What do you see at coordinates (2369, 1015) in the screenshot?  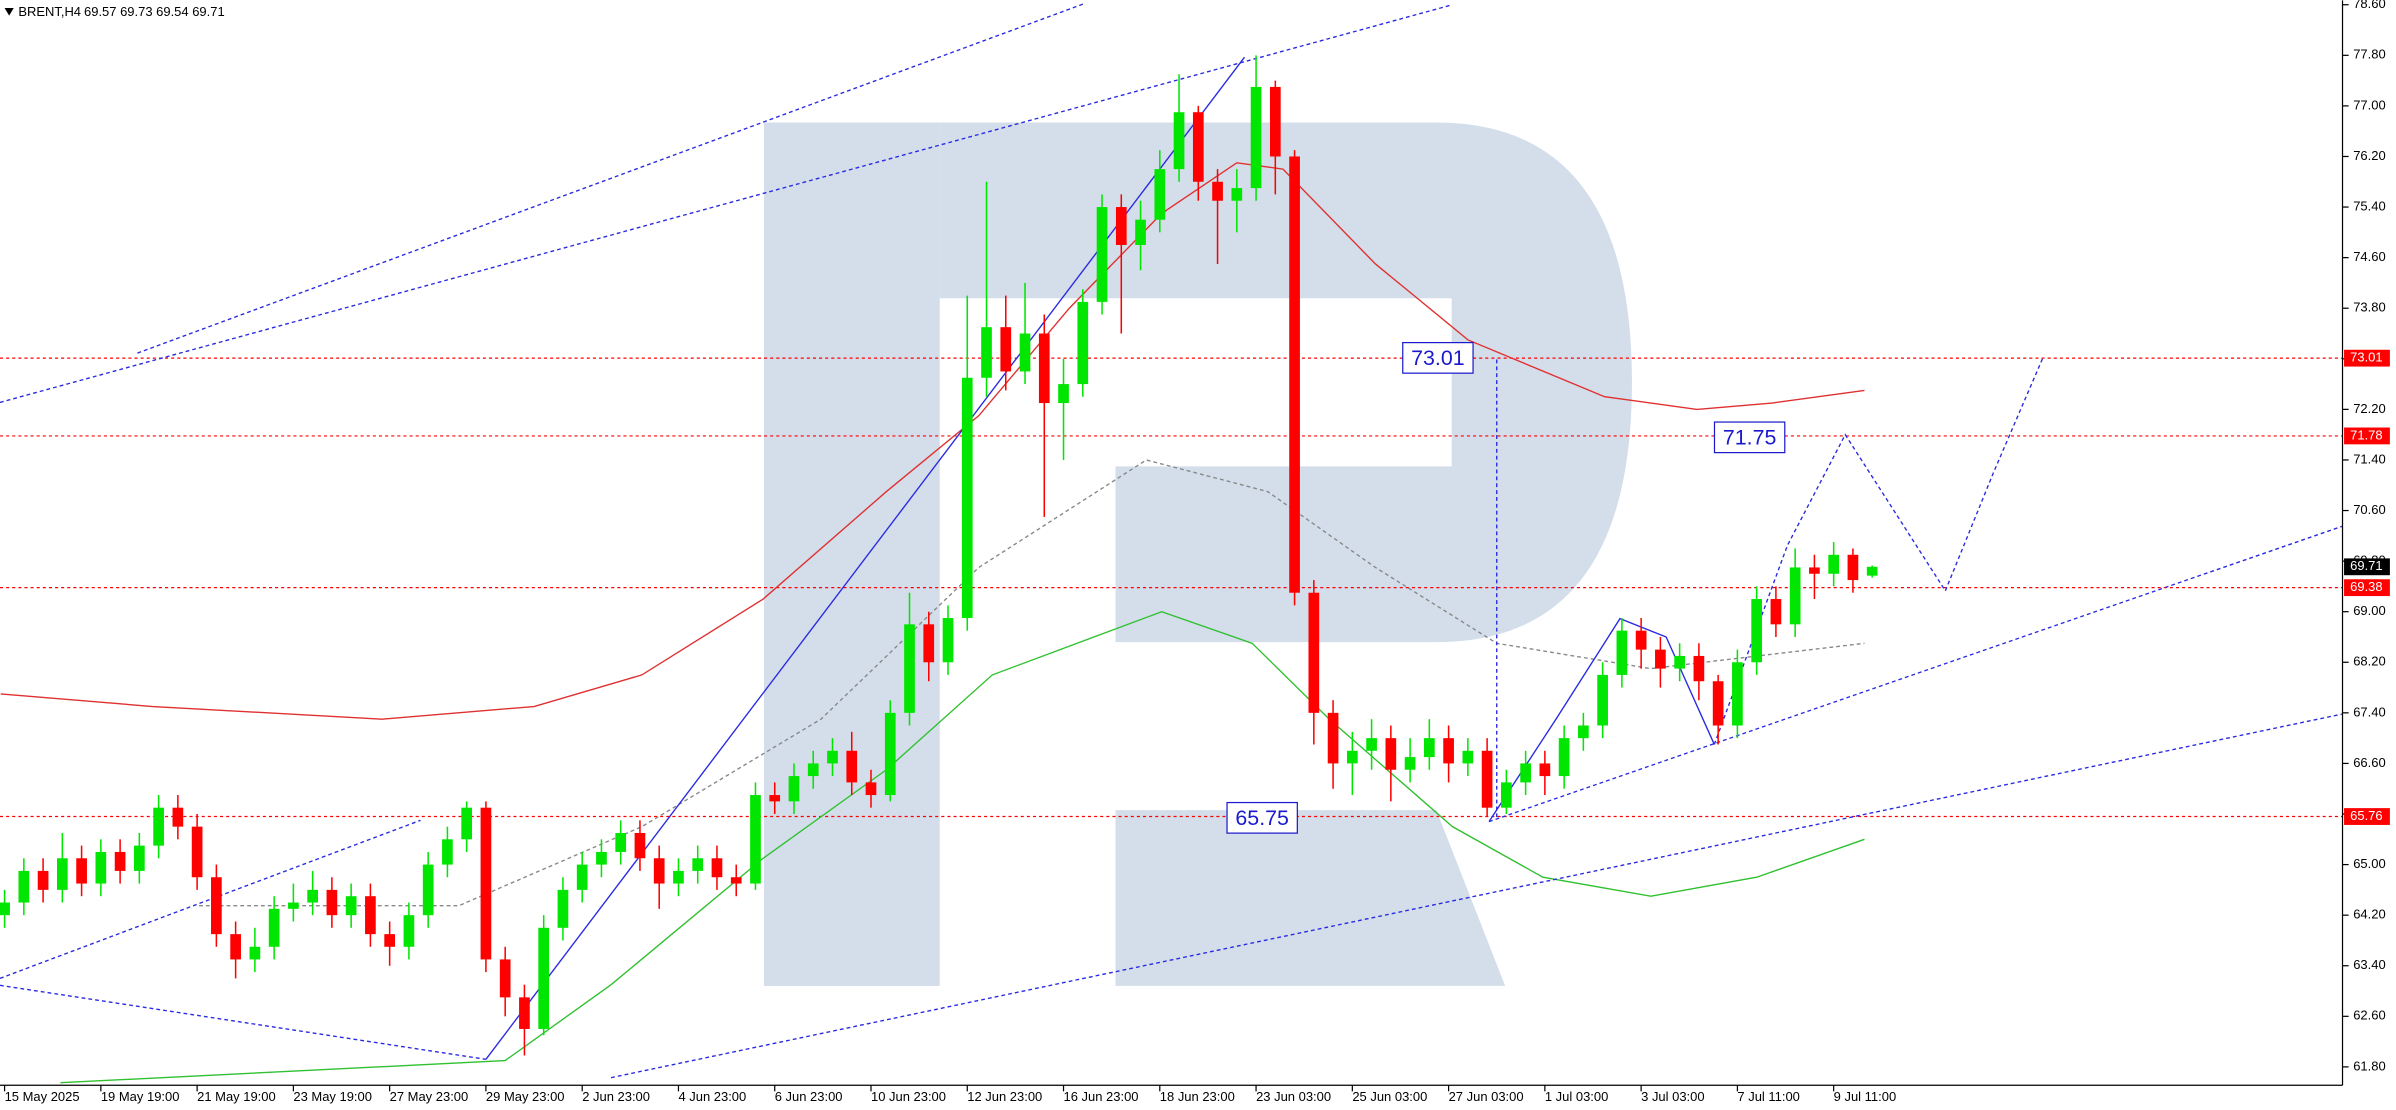 I see `y-tick-label: 62.60` at bounding box center [2369, 1015].